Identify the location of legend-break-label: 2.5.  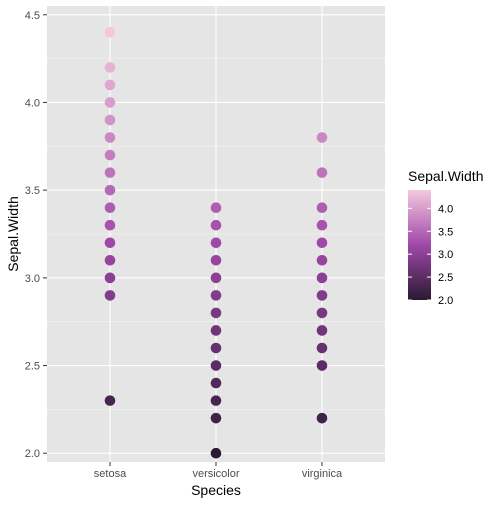
(445, 278).